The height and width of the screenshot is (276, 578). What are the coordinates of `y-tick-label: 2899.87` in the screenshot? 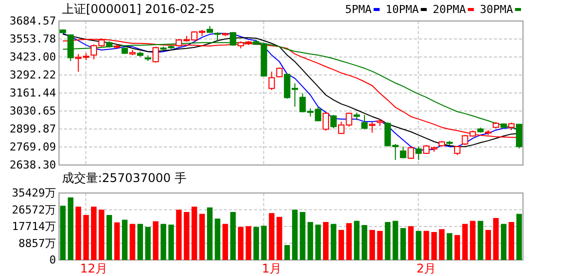 It's located at (33, 129).